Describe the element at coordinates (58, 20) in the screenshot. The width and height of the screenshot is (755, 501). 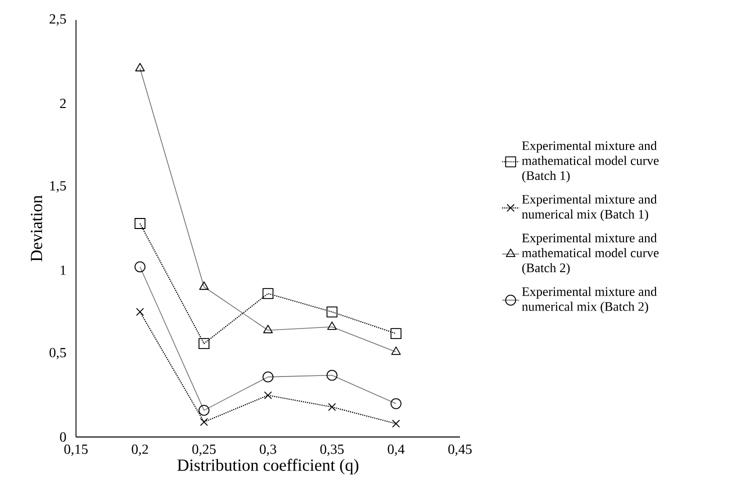
I see `y-tick-label: 2,5` at that location.